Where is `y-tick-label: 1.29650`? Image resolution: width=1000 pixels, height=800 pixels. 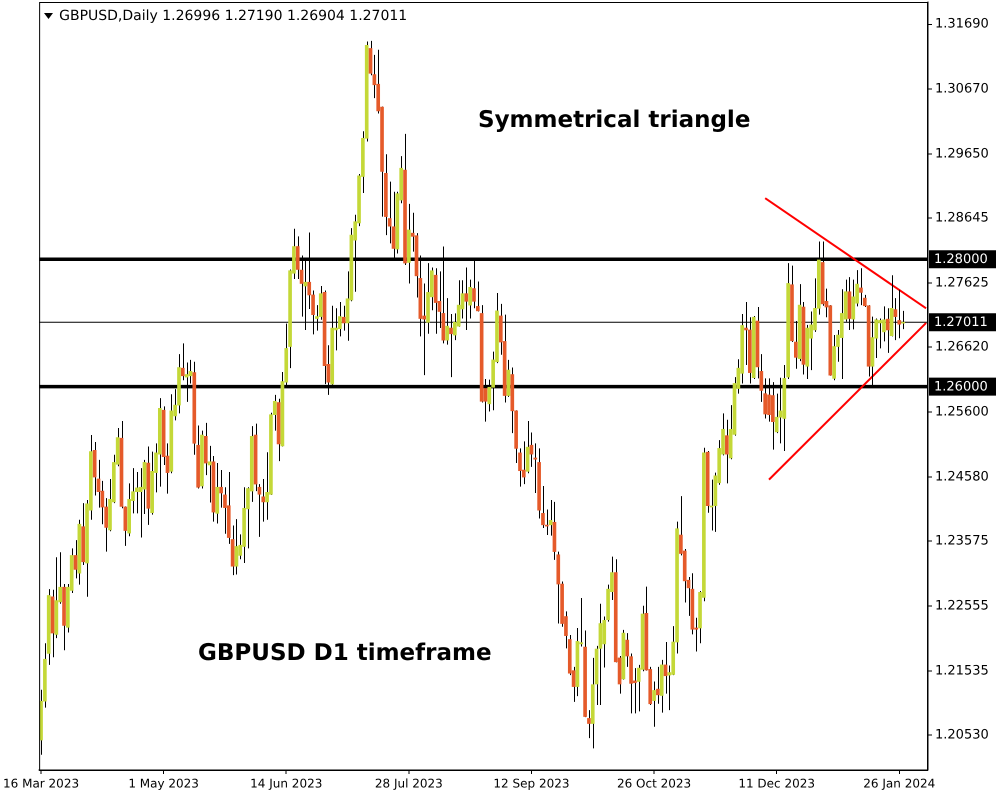
y-tick-label: 1.29650 is located at coordinates (962, 154).